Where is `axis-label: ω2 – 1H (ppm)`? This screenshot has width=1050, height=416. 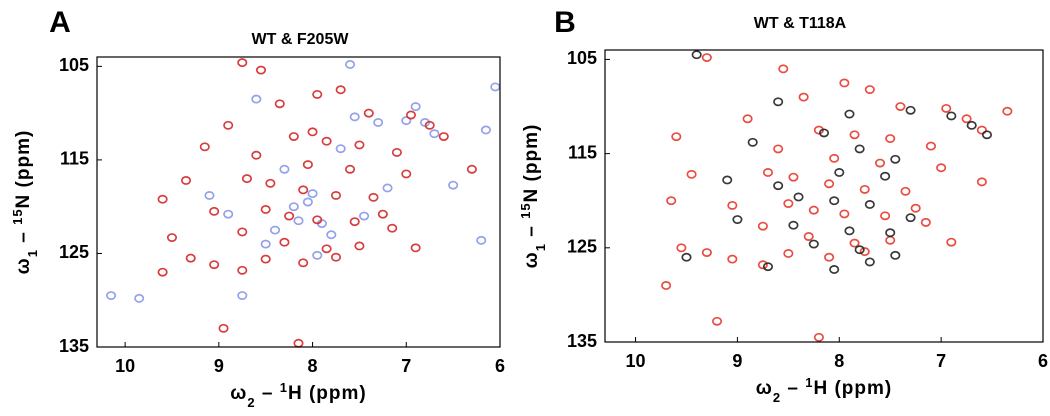
axis-label: ω2 – 1H (ppm) is located at coordinates (824, 390).